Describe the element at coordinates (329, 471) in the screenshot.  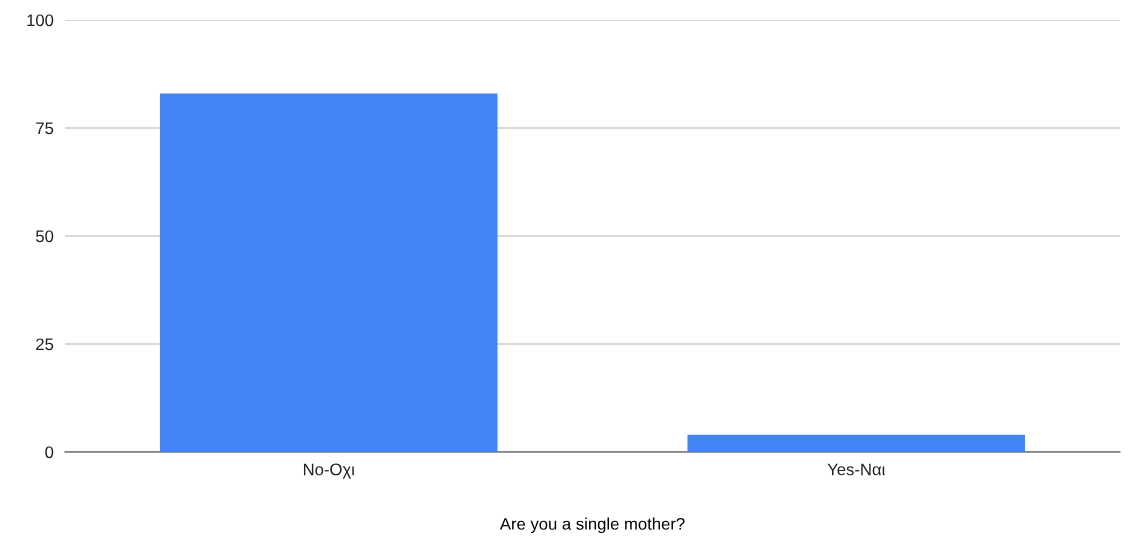
I see `x-tick-label: No-Oχι` at that location.